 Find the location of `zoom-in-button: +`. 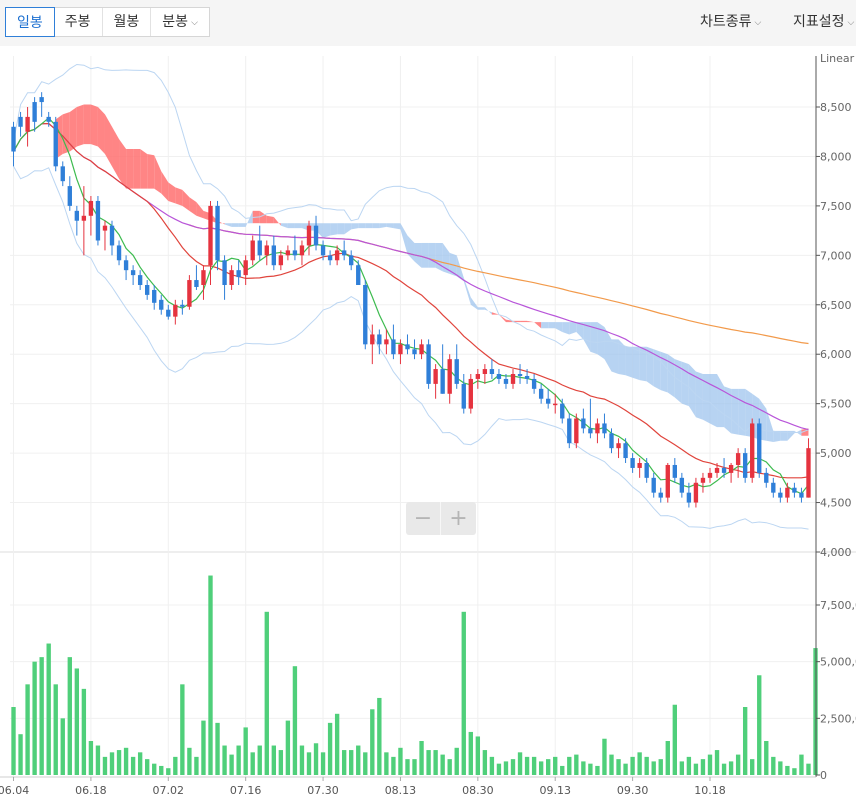

zoom-in-button: + is located at coordinates (458, 518).